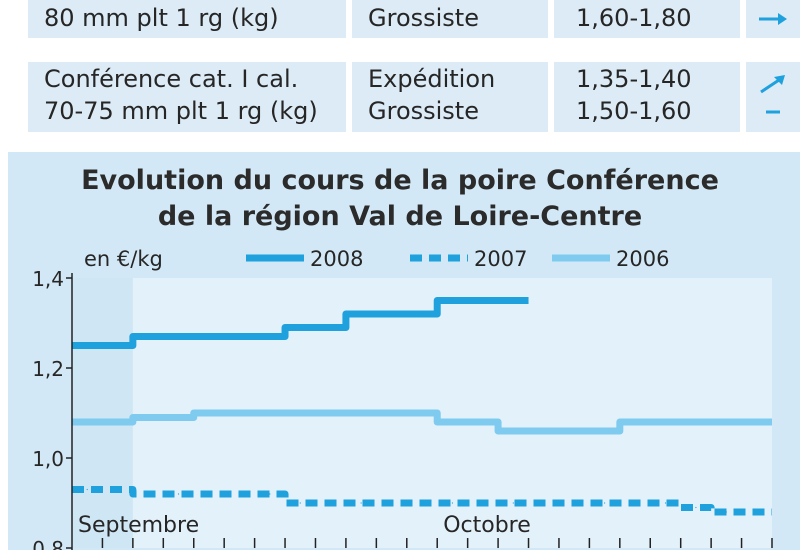 The height and width of the screenshot is (550, 800). I want to click on stage-cell: Expédition Grossiste, so click(450, 97).